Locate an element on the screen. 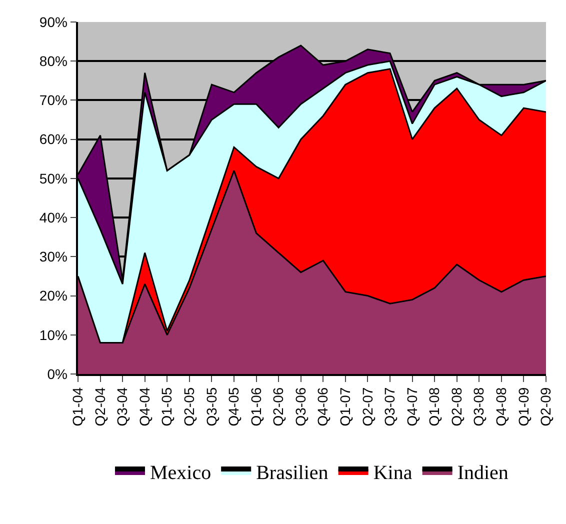  y-tick-label: 60% is located at coordinates (53, 139).